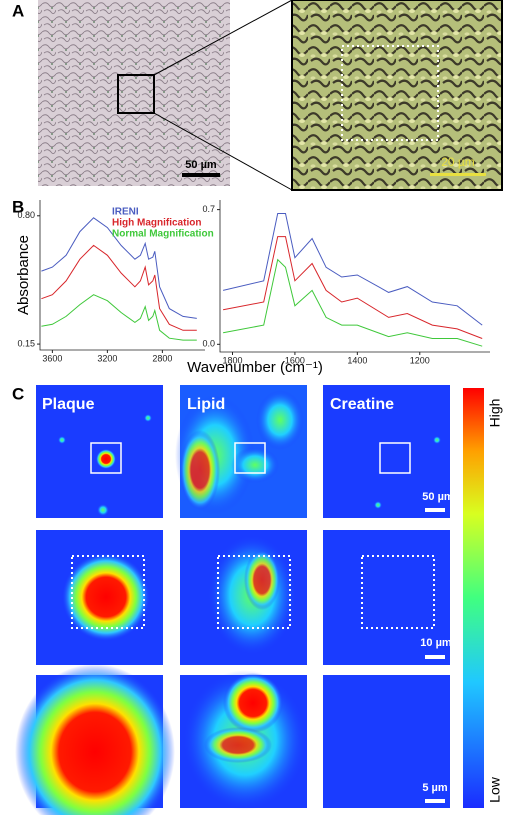 The image size is (506, 815). Describe the element at coordinates (473, 598) in the screenshot. I see `colorbar` at that location.